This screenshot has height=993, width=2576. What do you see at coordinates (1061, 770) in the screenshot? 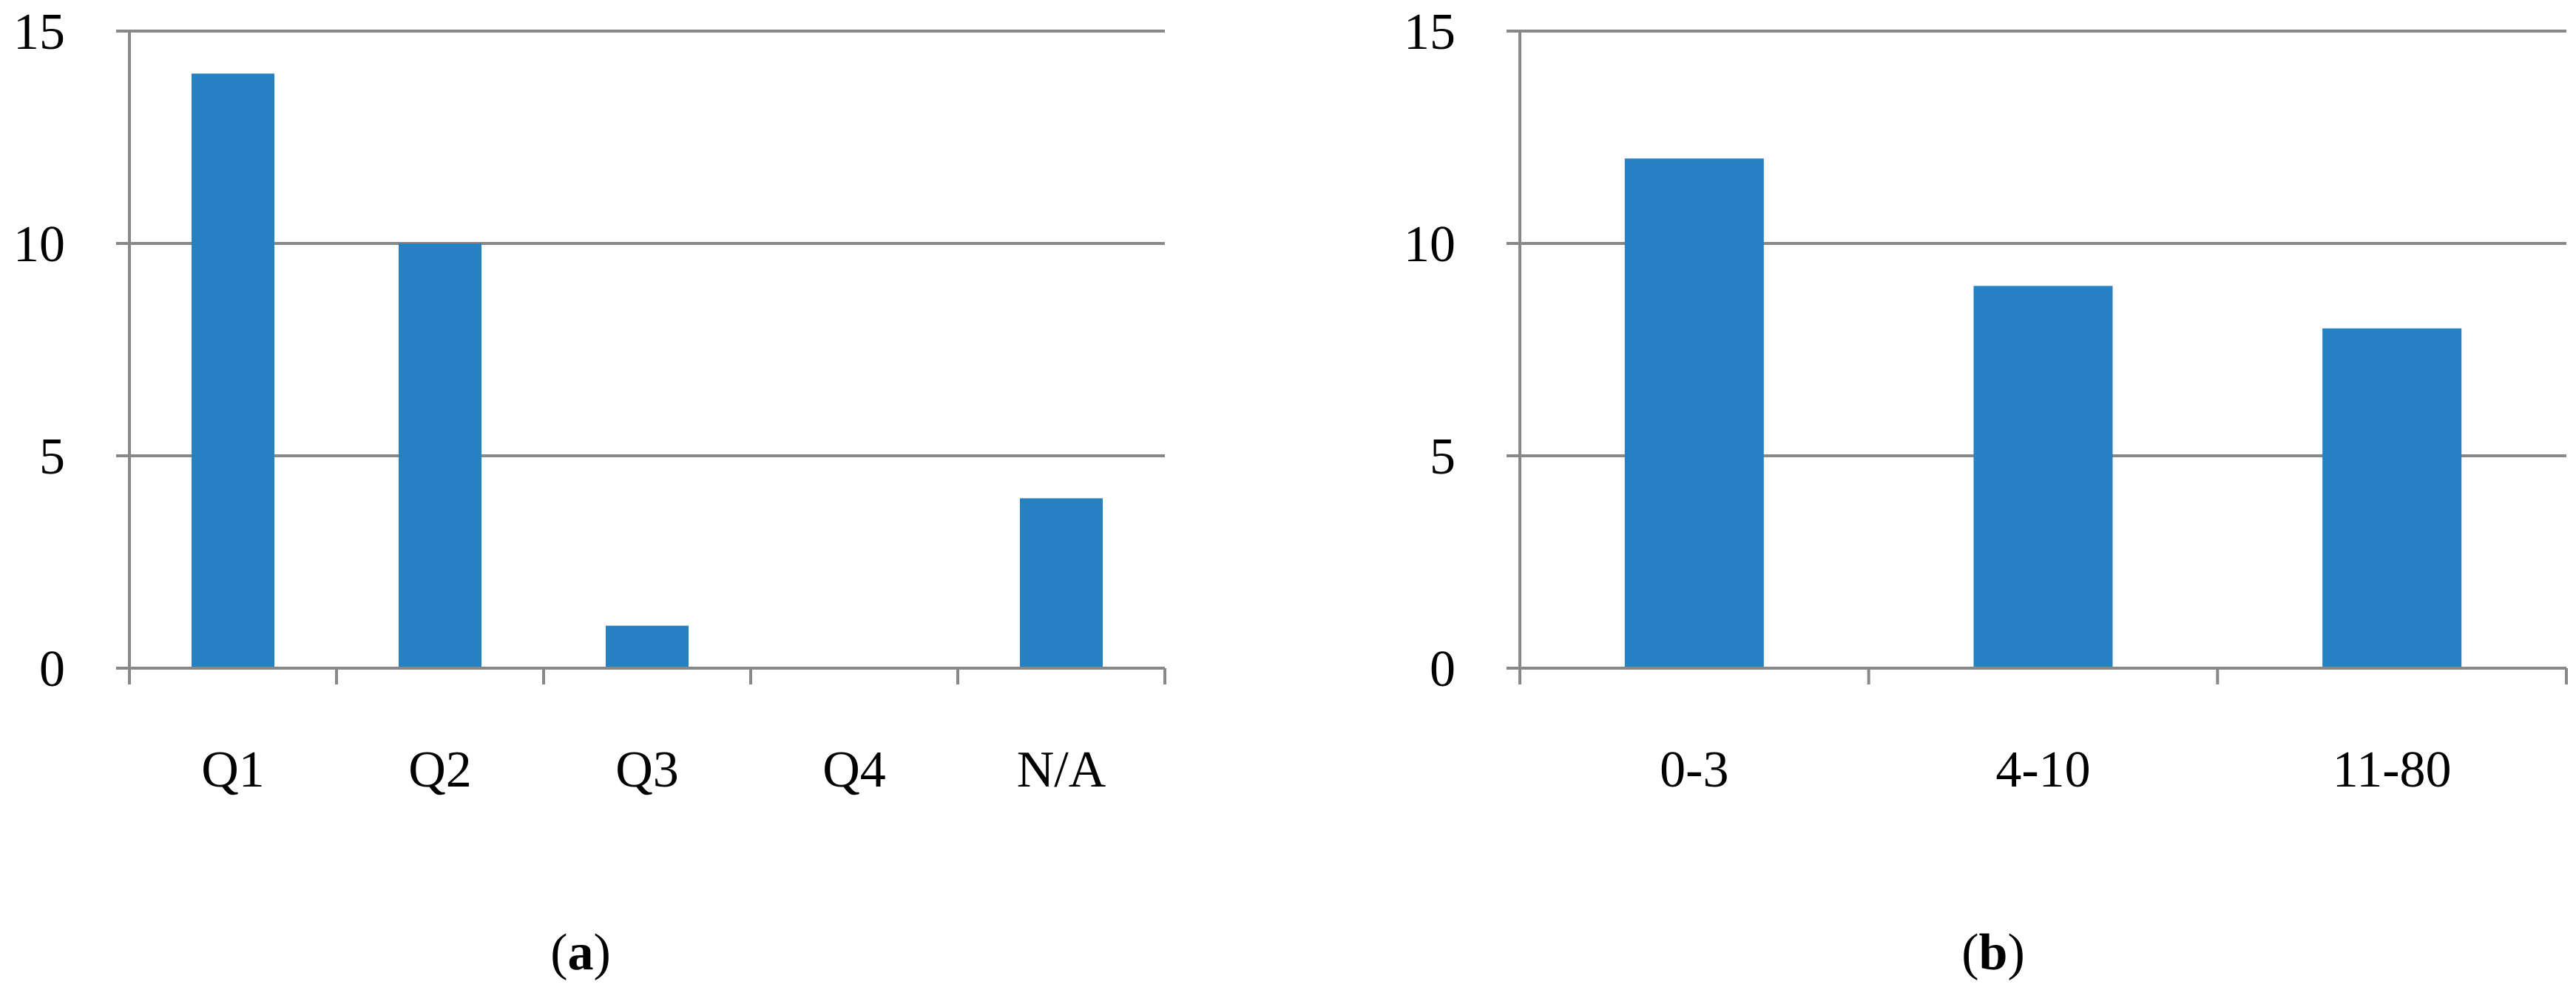
I see `chart-a-category-label-4: N/A` at bounding box center [1061, 770].